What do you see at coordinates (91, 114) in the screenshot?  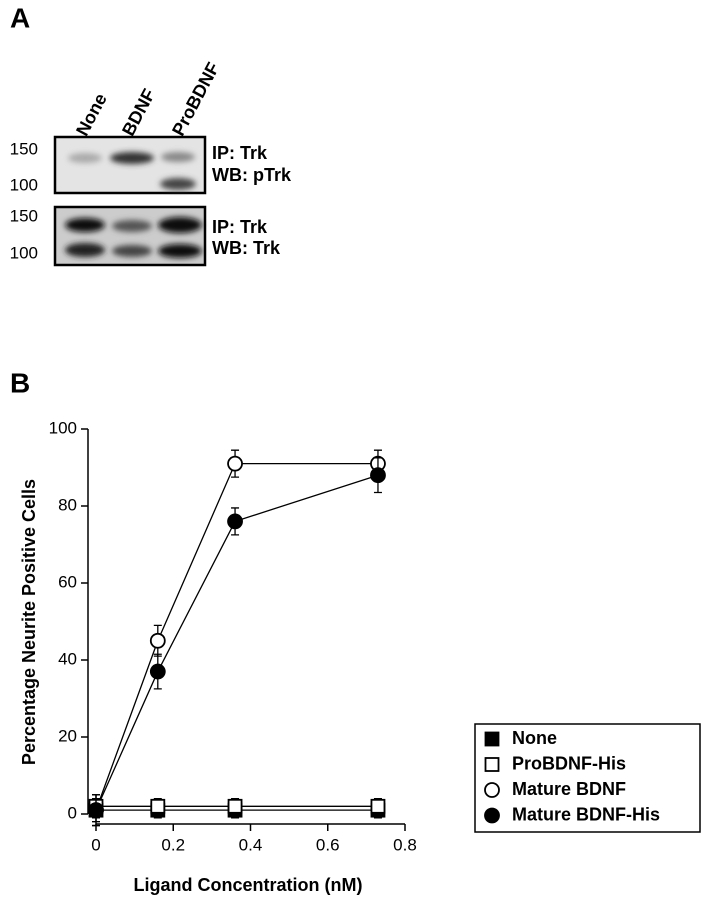 I see `lane-label: None` at bounding box center [91, 114].